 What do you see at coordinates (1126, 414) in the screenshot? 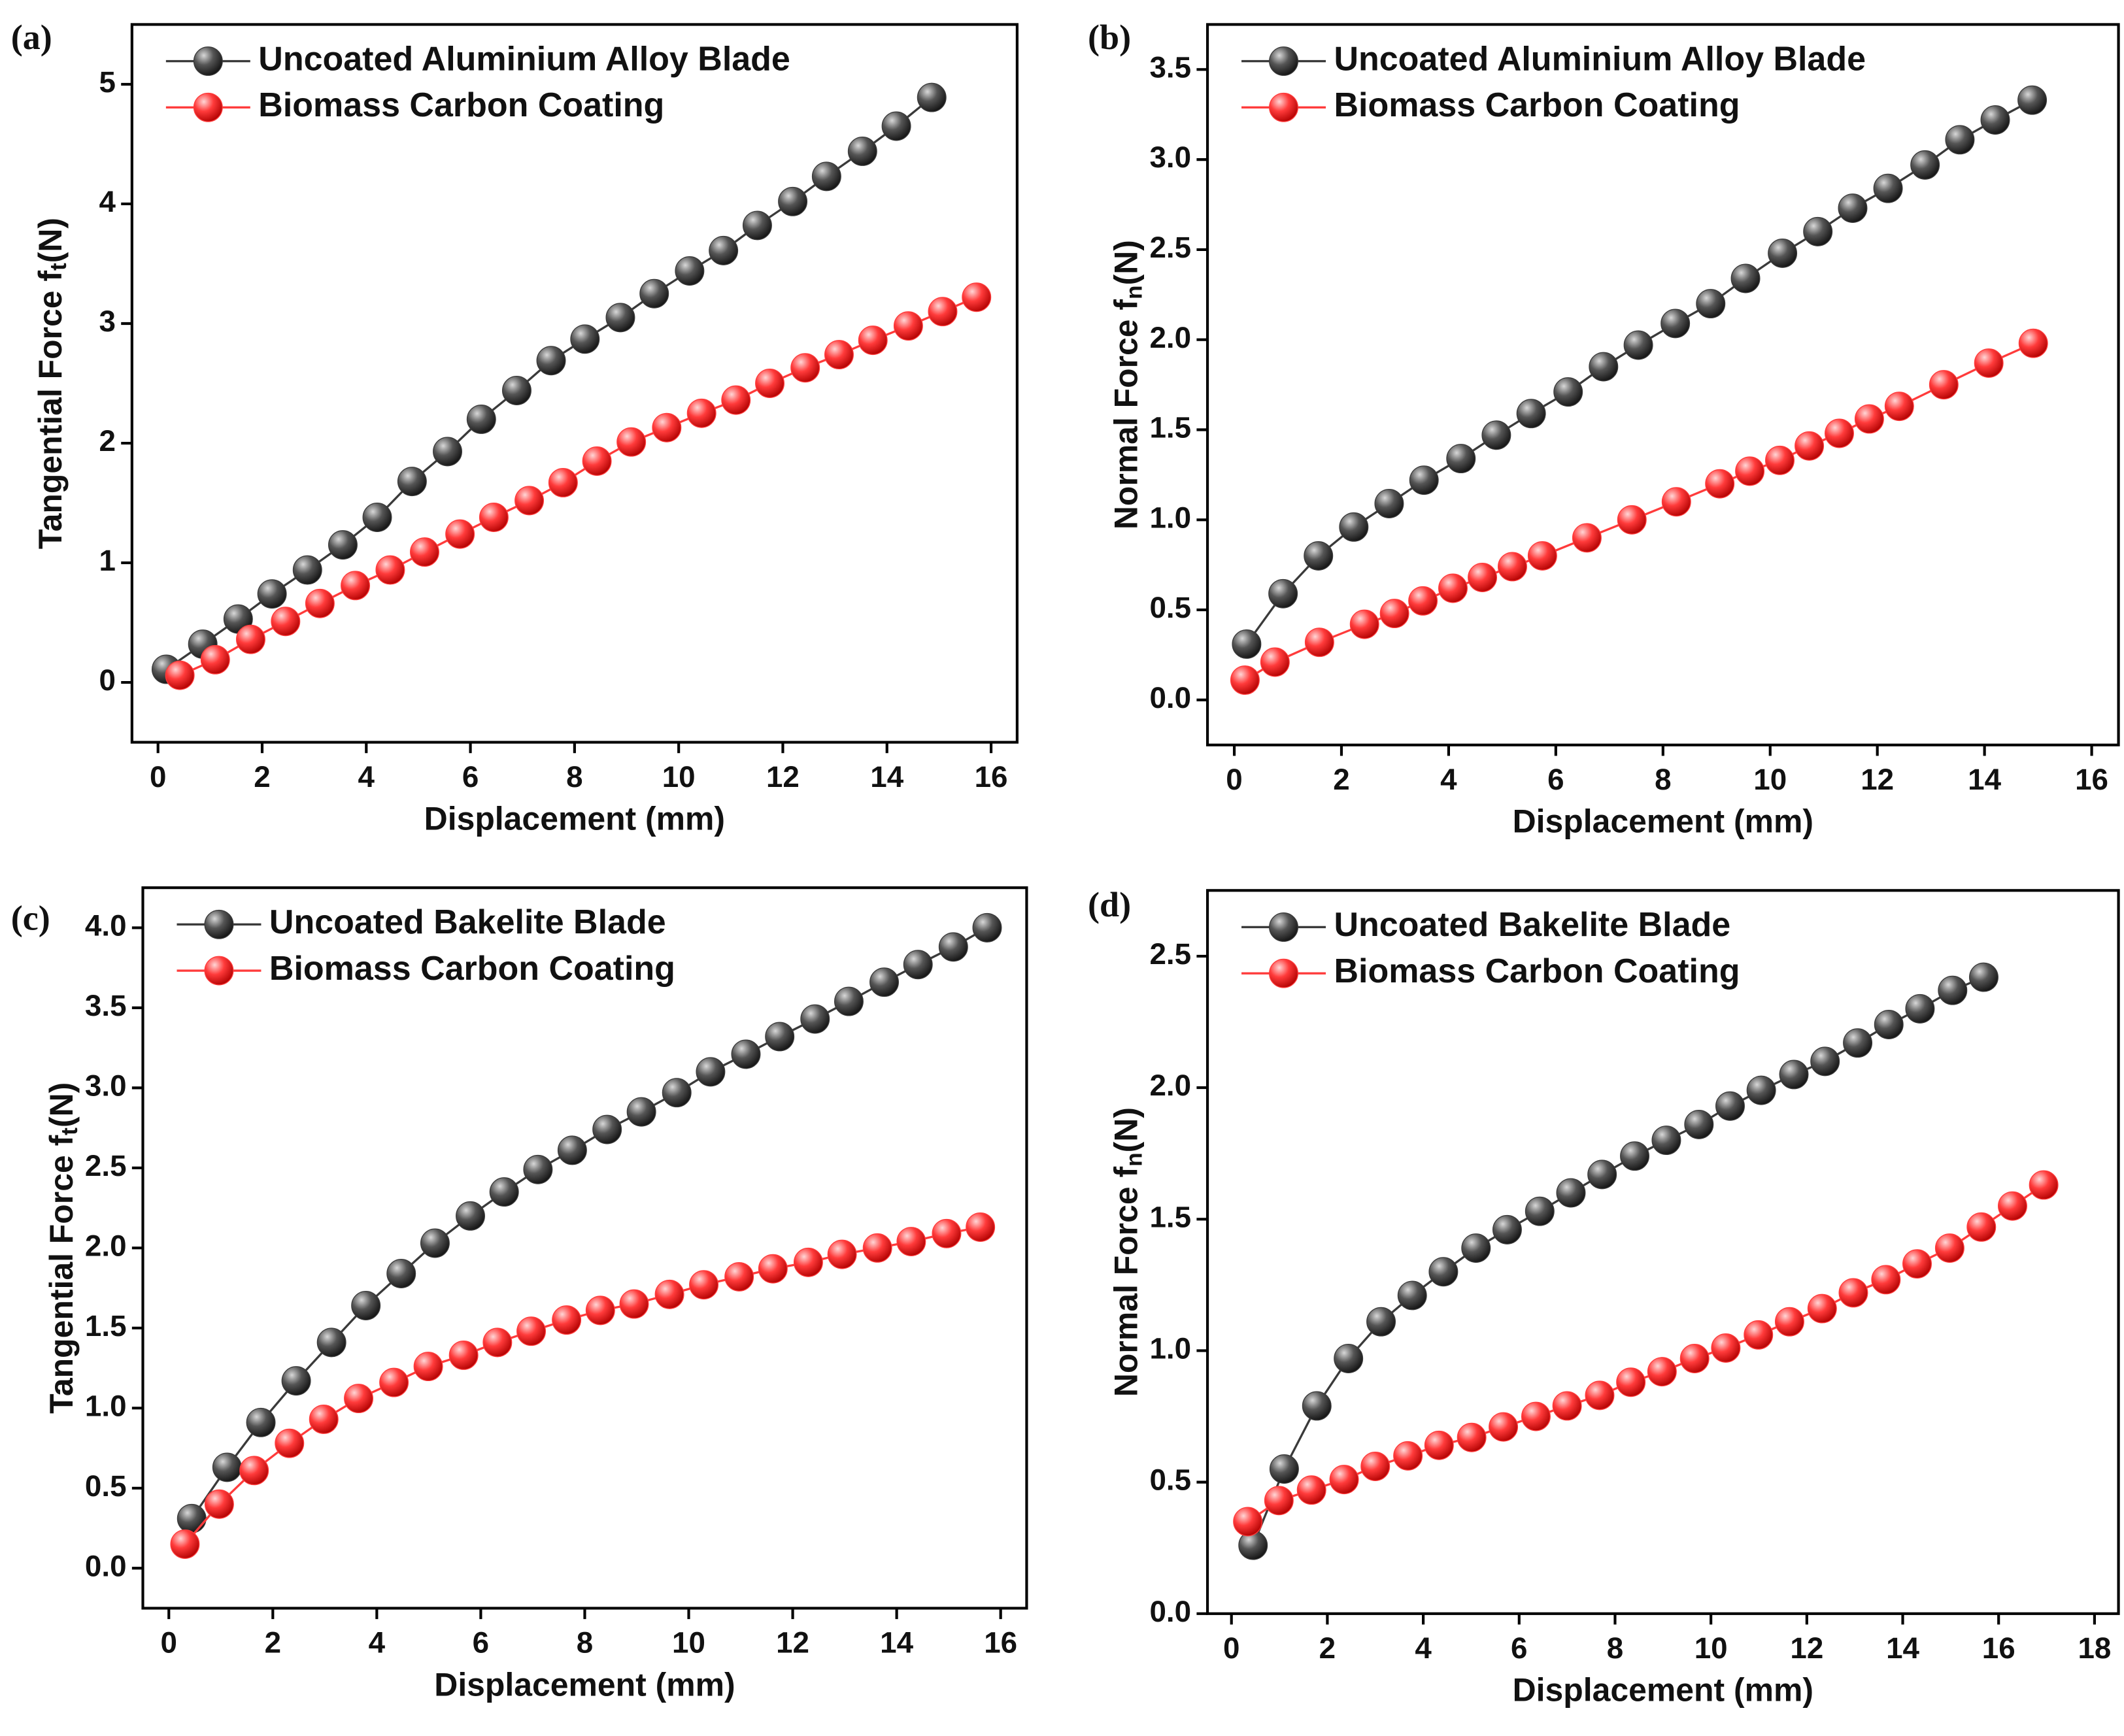
I see `y-axis-label-part: Normal Force f` at bounding box center [1126, 414].